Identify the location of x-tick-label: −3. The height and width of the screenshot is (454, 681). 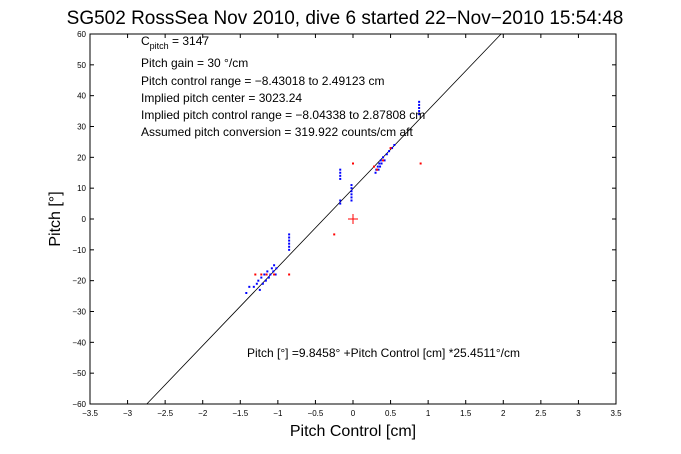
(128, 413).